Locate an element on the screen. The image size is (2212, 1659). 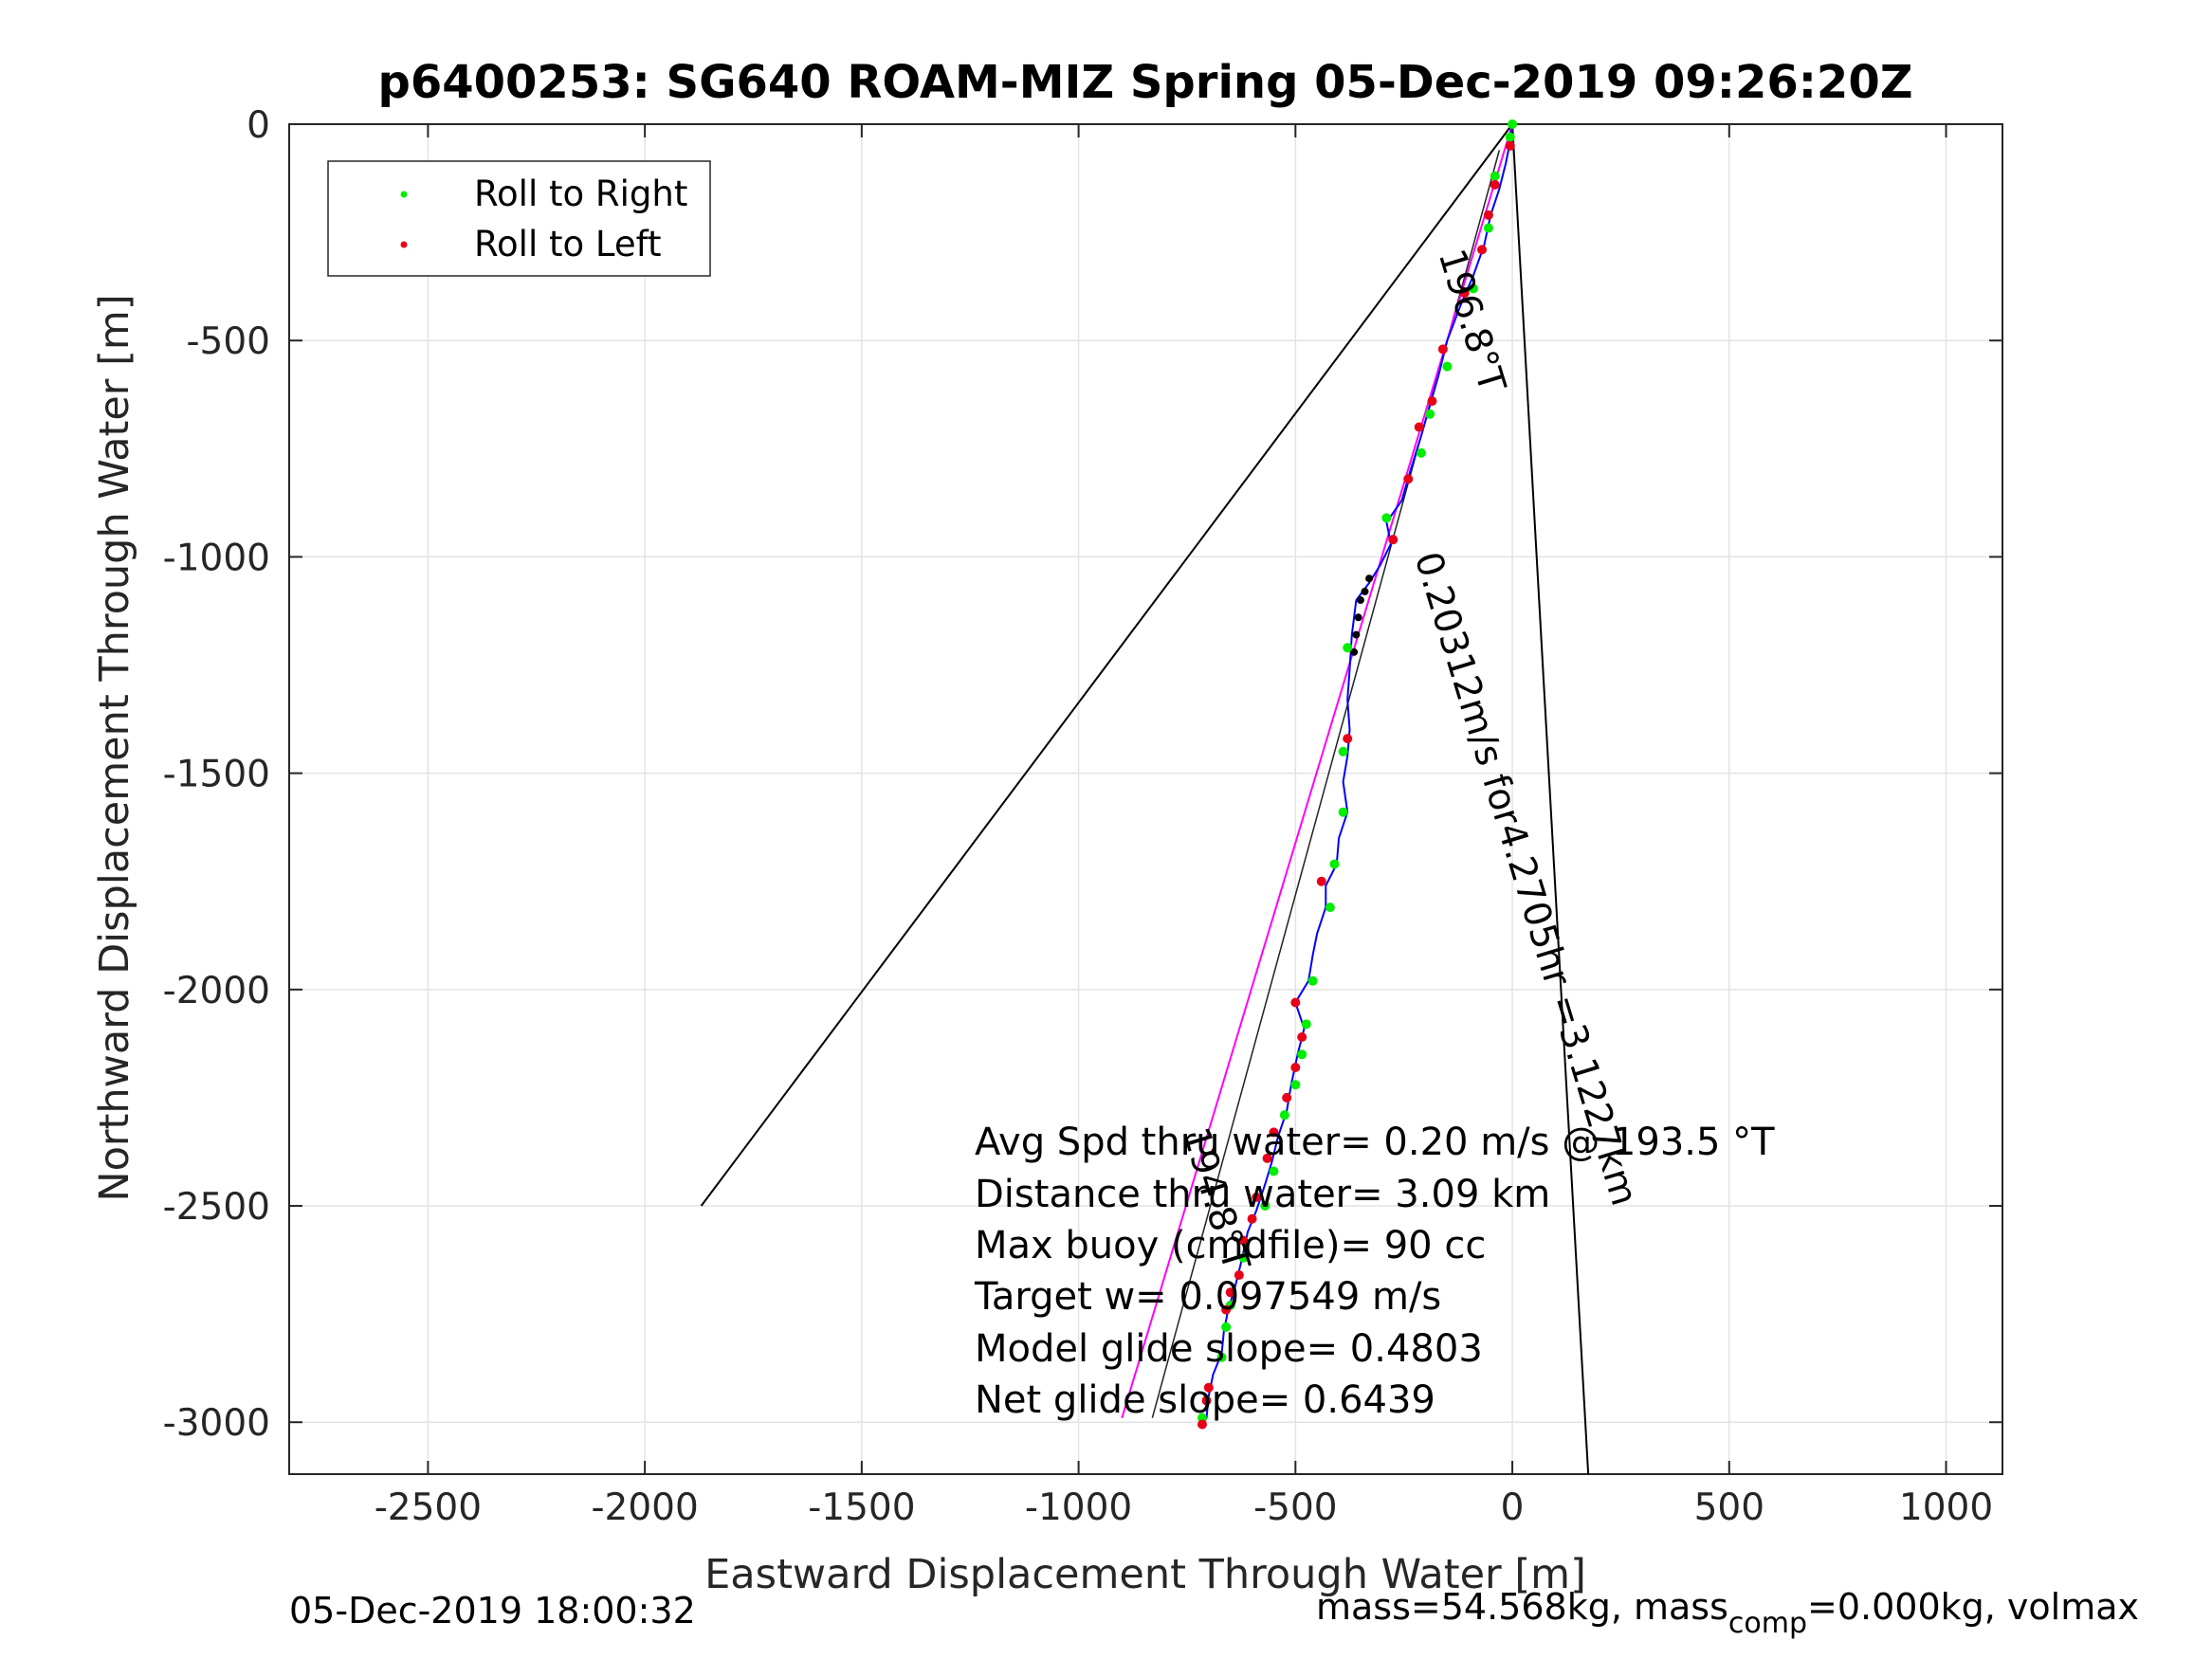
y-axis-label: Northward Displacement Through Water [m] is located at coordinates (114, 747).